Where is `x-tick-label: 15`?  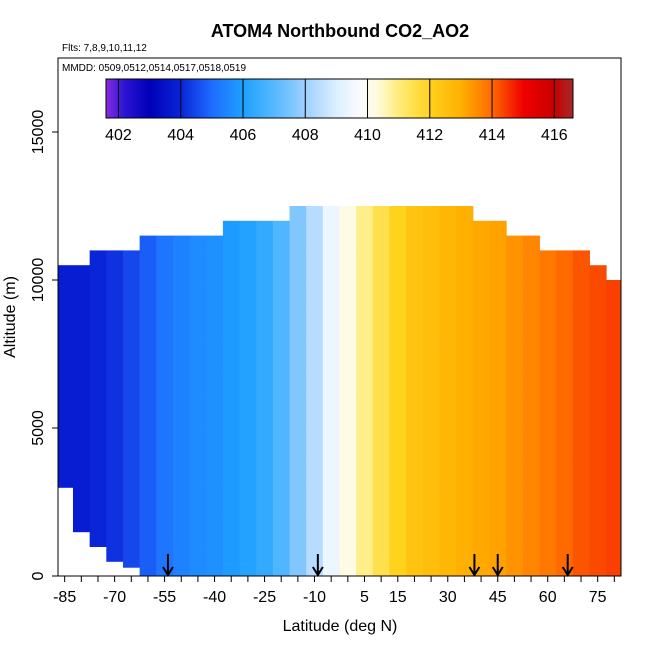
x-tick-label: 15 is located at coordinates (398, 597).